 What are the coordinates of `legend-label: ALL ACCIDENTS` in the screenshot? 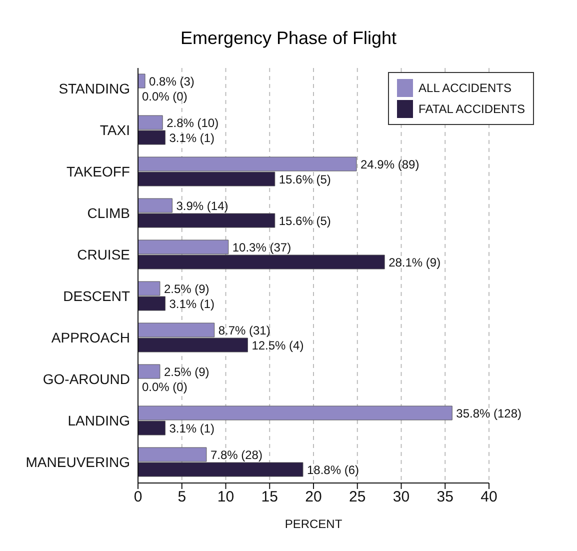 It's located at (465, 88).